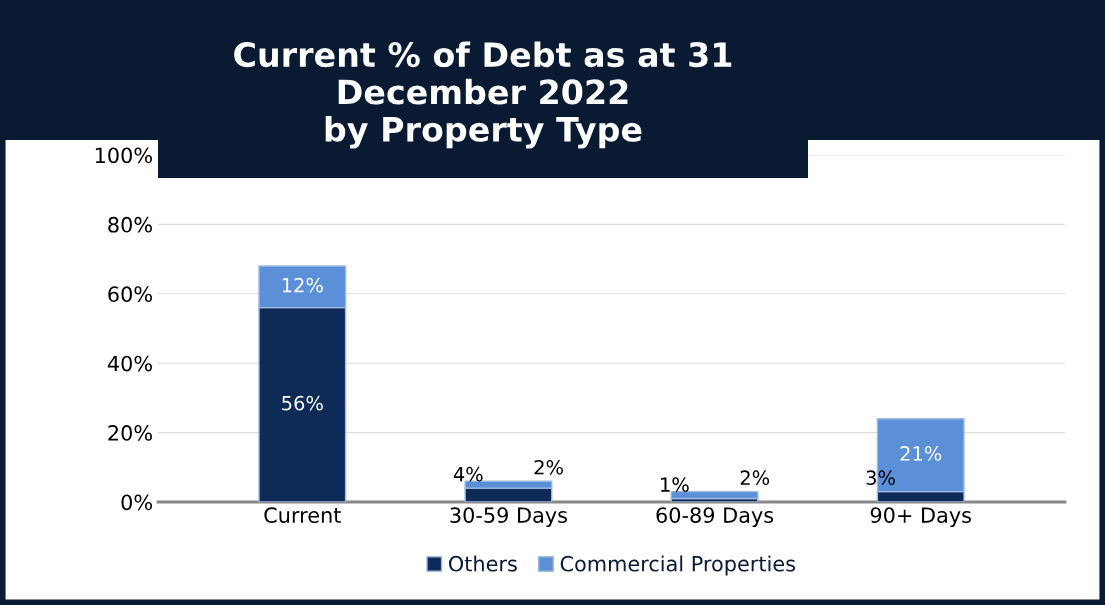  What do you see at coordinates (130, 294) in the screenshot?
I see `y-tick-label: 60%` at bounding box center [130, 294].